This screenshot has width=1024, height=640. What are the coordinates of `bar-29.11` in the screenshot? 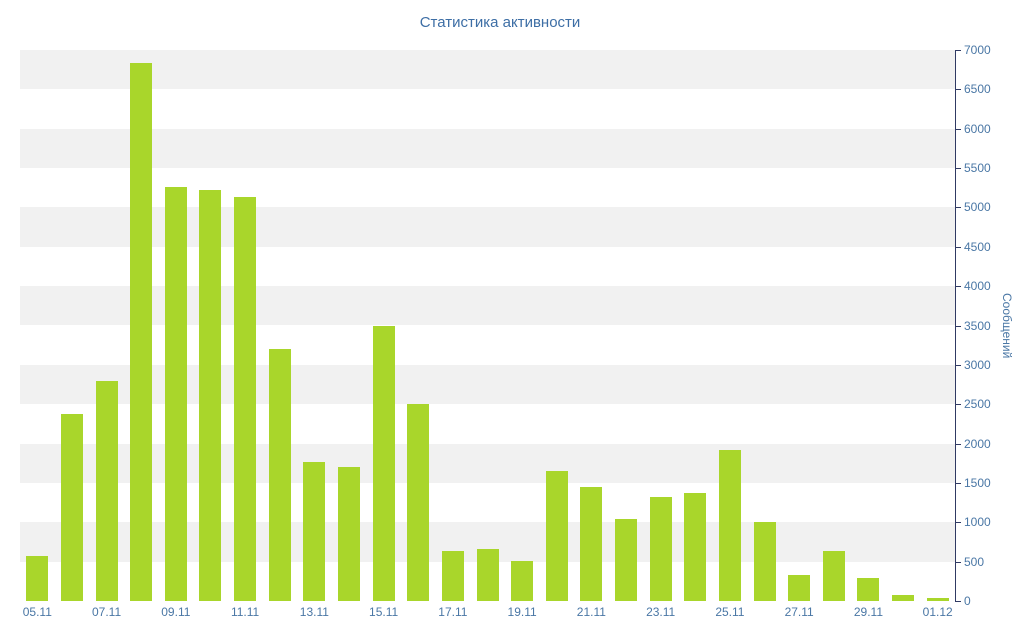 It's located at (868, 589).